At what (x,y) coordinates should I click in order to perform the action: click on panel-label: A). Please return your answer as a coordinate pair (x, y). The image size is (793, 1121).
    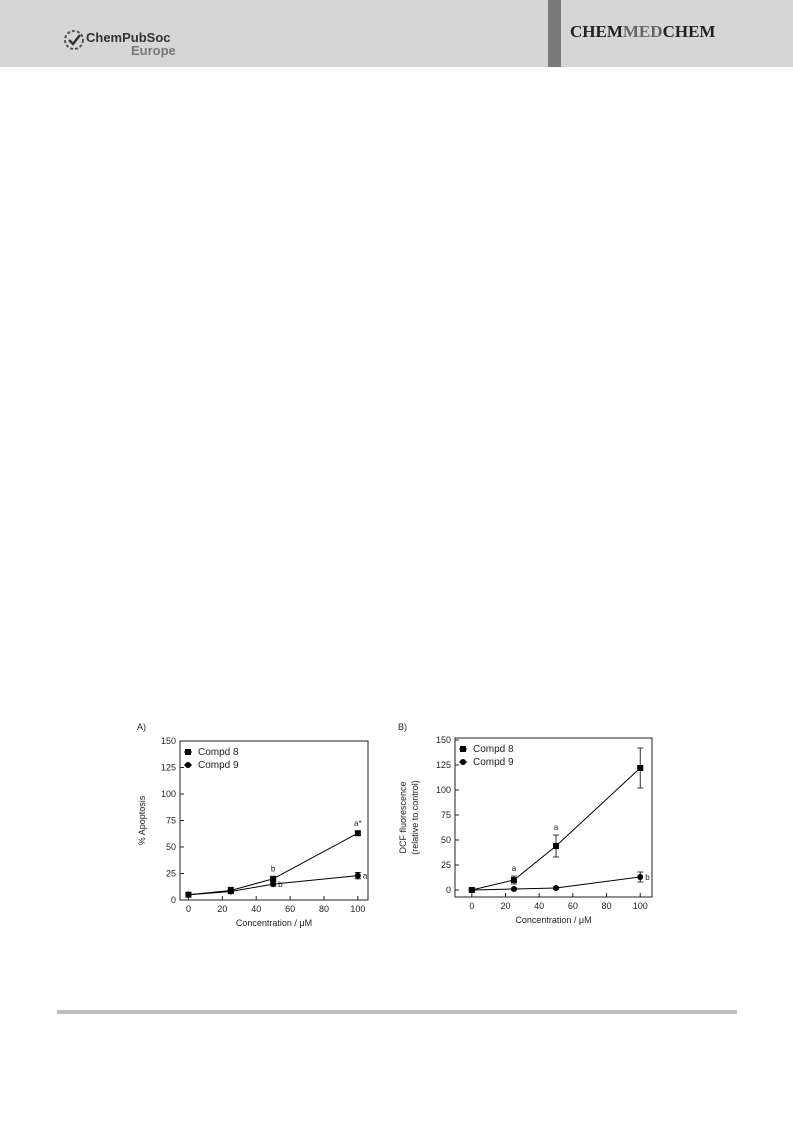
    Looking at the image, I should click on (141, 727).